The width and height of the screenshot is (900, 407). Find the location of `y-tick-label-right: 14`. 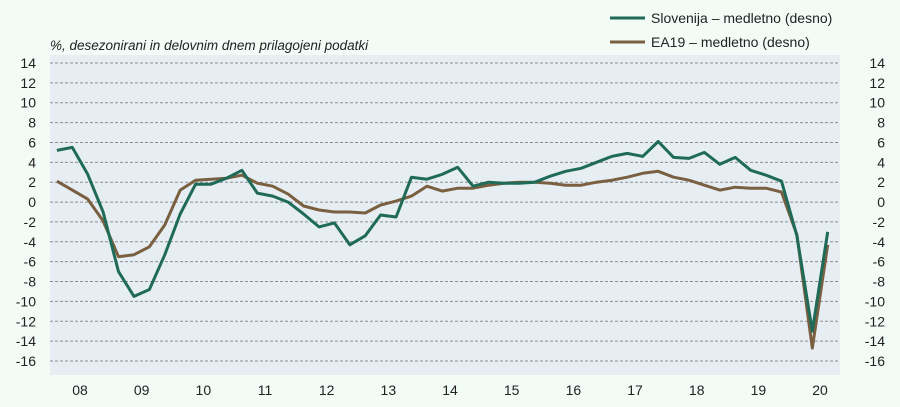

y-tick-label-right: 14 is located at coordinates (877, 63).